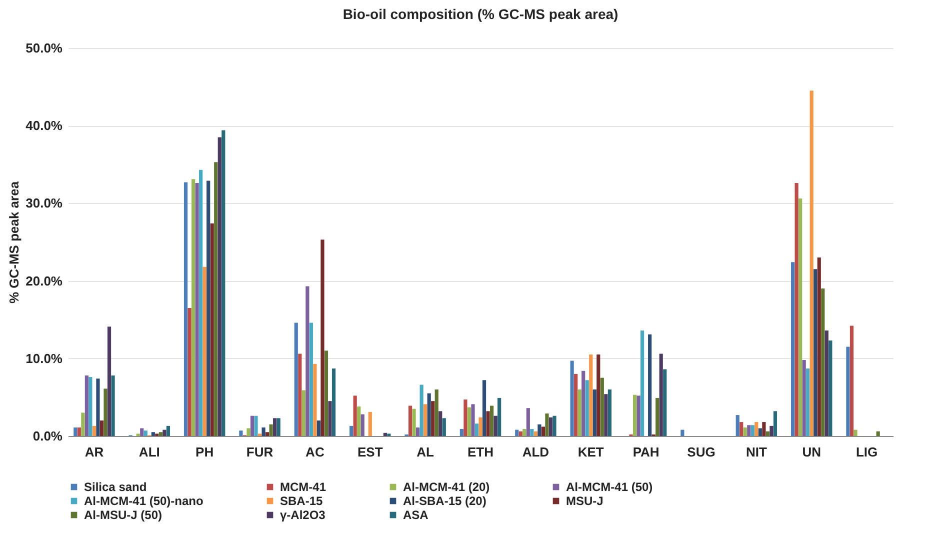  Describe the element at coordinates (867, 452) in the screenshot. I see `x-tick-label: LIG` at that location.